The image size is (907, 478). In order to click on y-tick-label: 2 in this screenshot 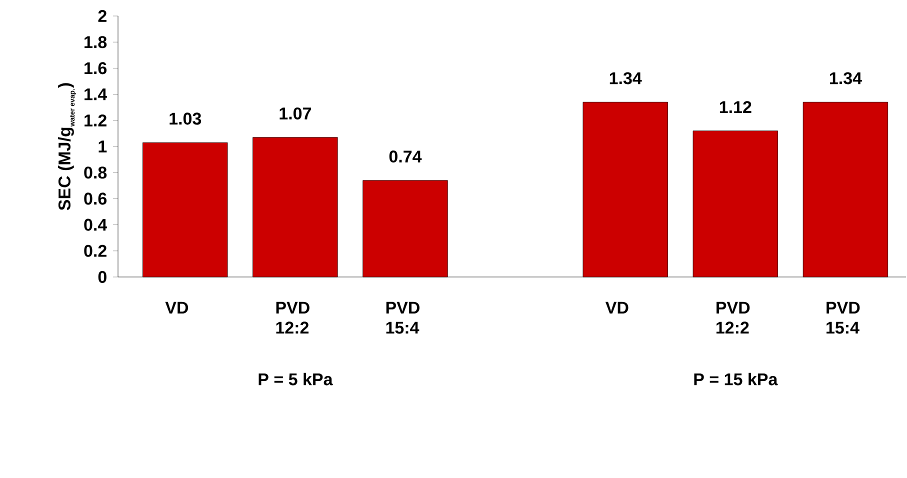, I will do `click(102, 16)`.